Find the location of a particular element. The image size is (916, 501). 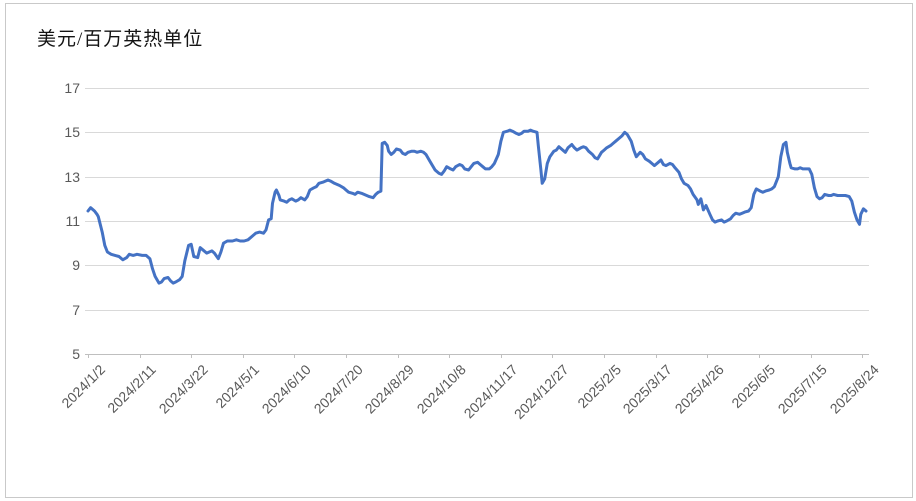

y-axis-label: 13 is located at coordinates (72, 176).